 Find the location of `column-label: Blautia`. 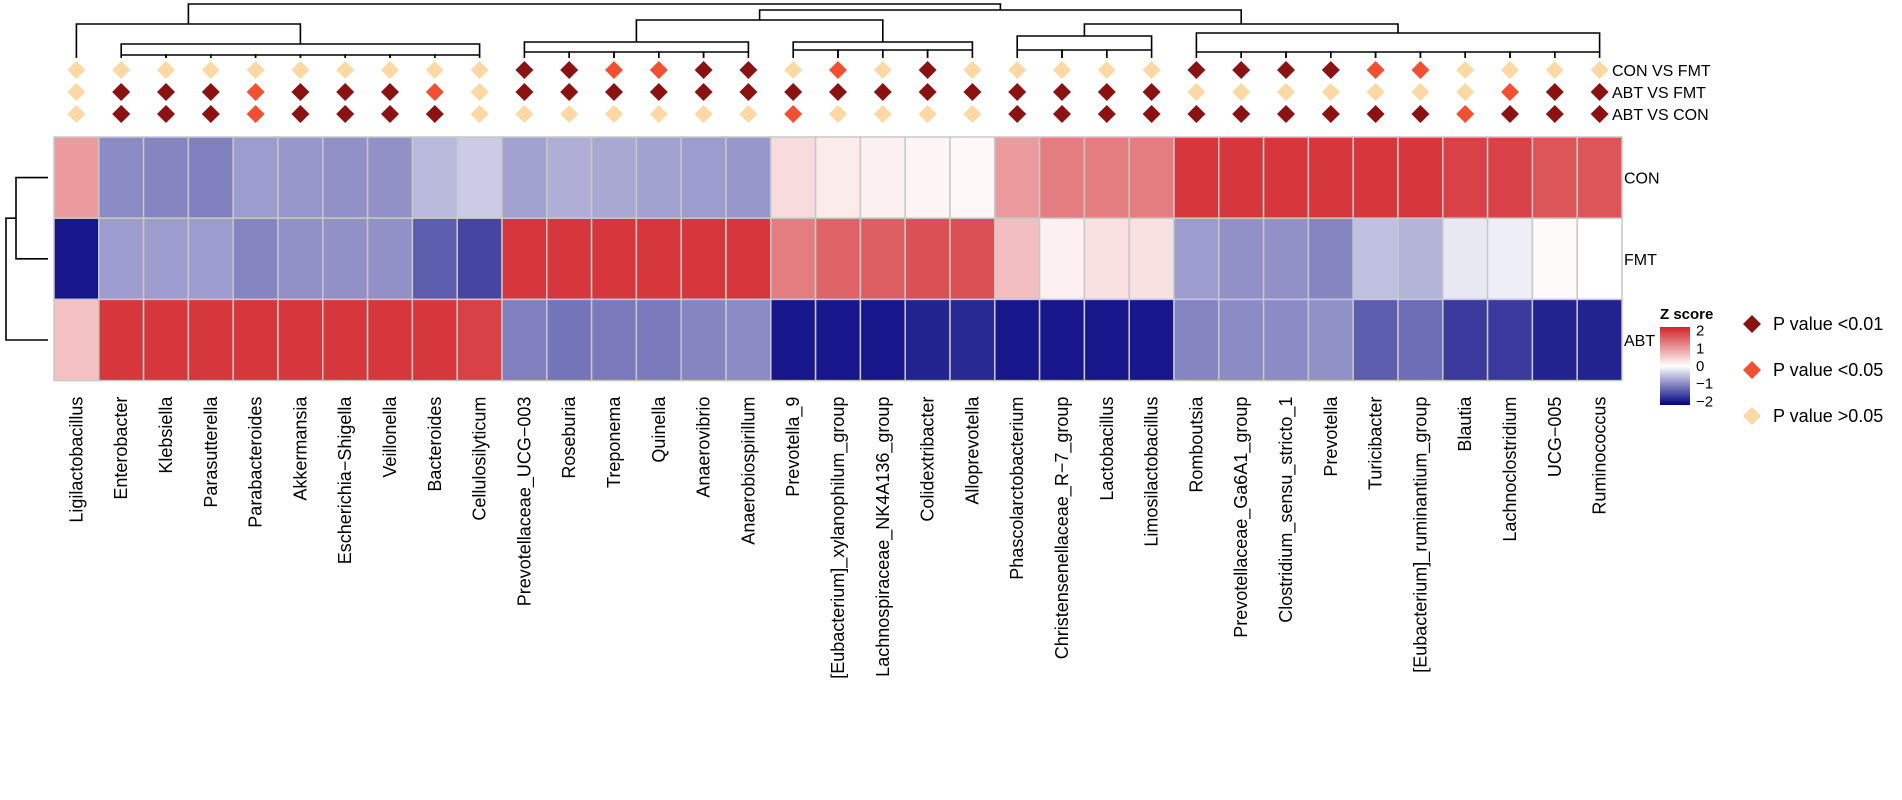

column-label: Blautia is located at coordinates (1465, 424).